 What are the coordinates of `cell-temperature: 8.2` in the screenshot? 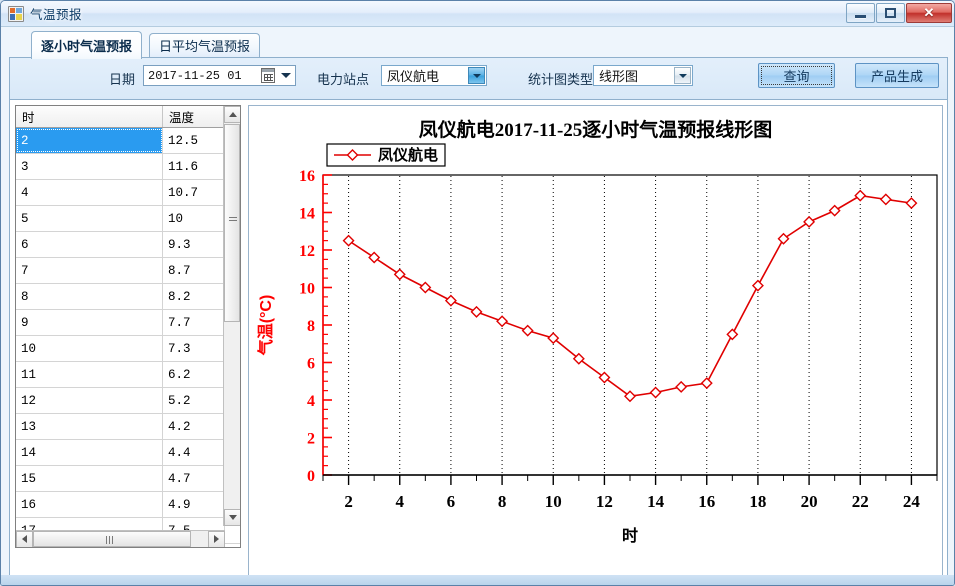 It's located at (194, 296).